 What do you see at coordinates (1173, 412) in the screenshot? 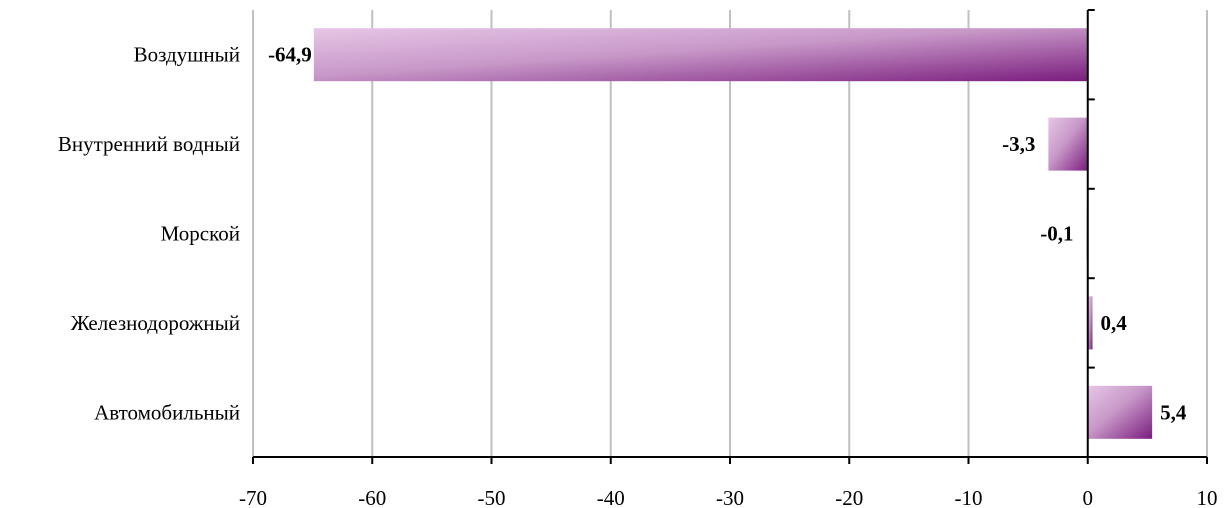
I see `data-label: 5,4` at bounding box center [1173, 412].